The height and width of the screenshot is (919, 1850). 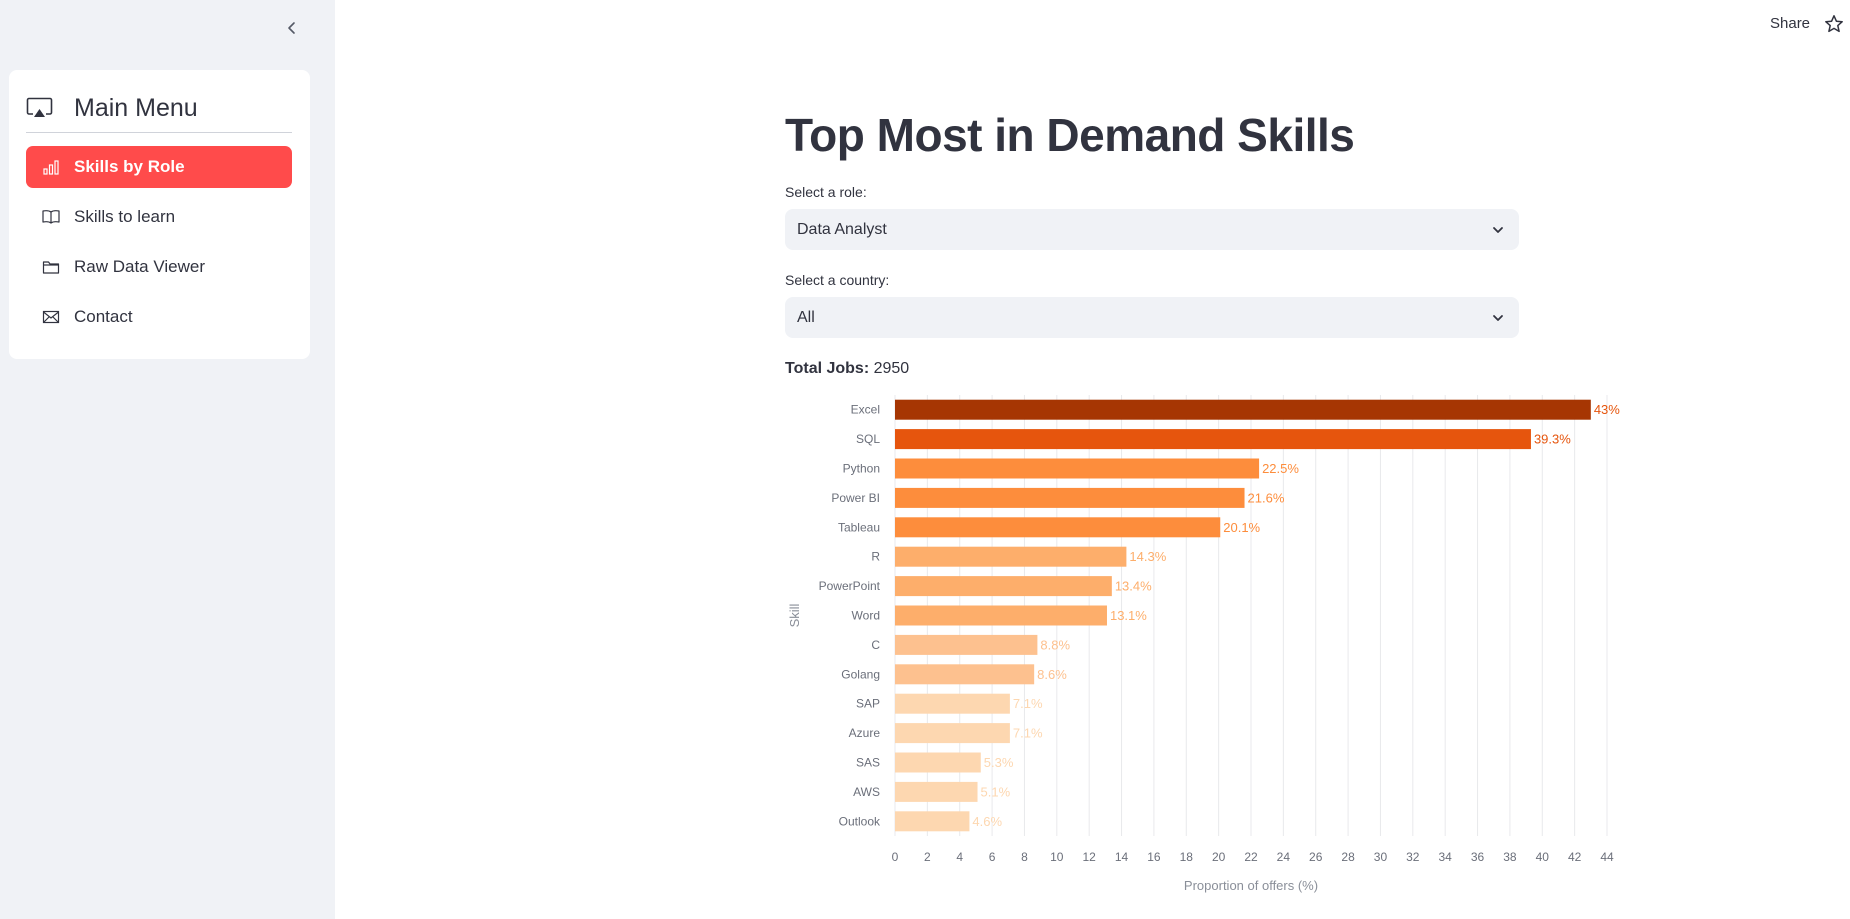 What do you see at coordinates (850, 586) in the screenshot?
I see `y-tick-label: PowerPoint` at bounding box center [850, 586].